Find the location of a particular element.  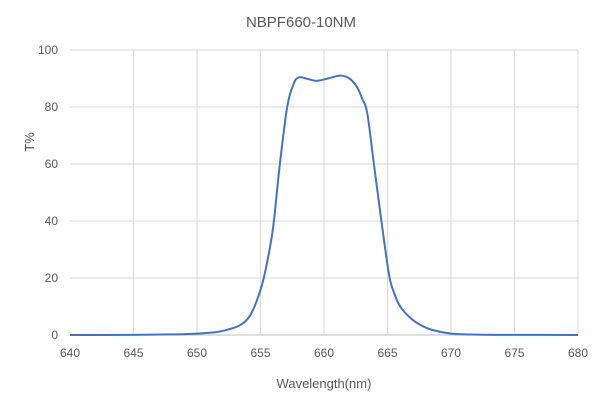

y-tick-label: 60 is located at coordinates (52, 164).